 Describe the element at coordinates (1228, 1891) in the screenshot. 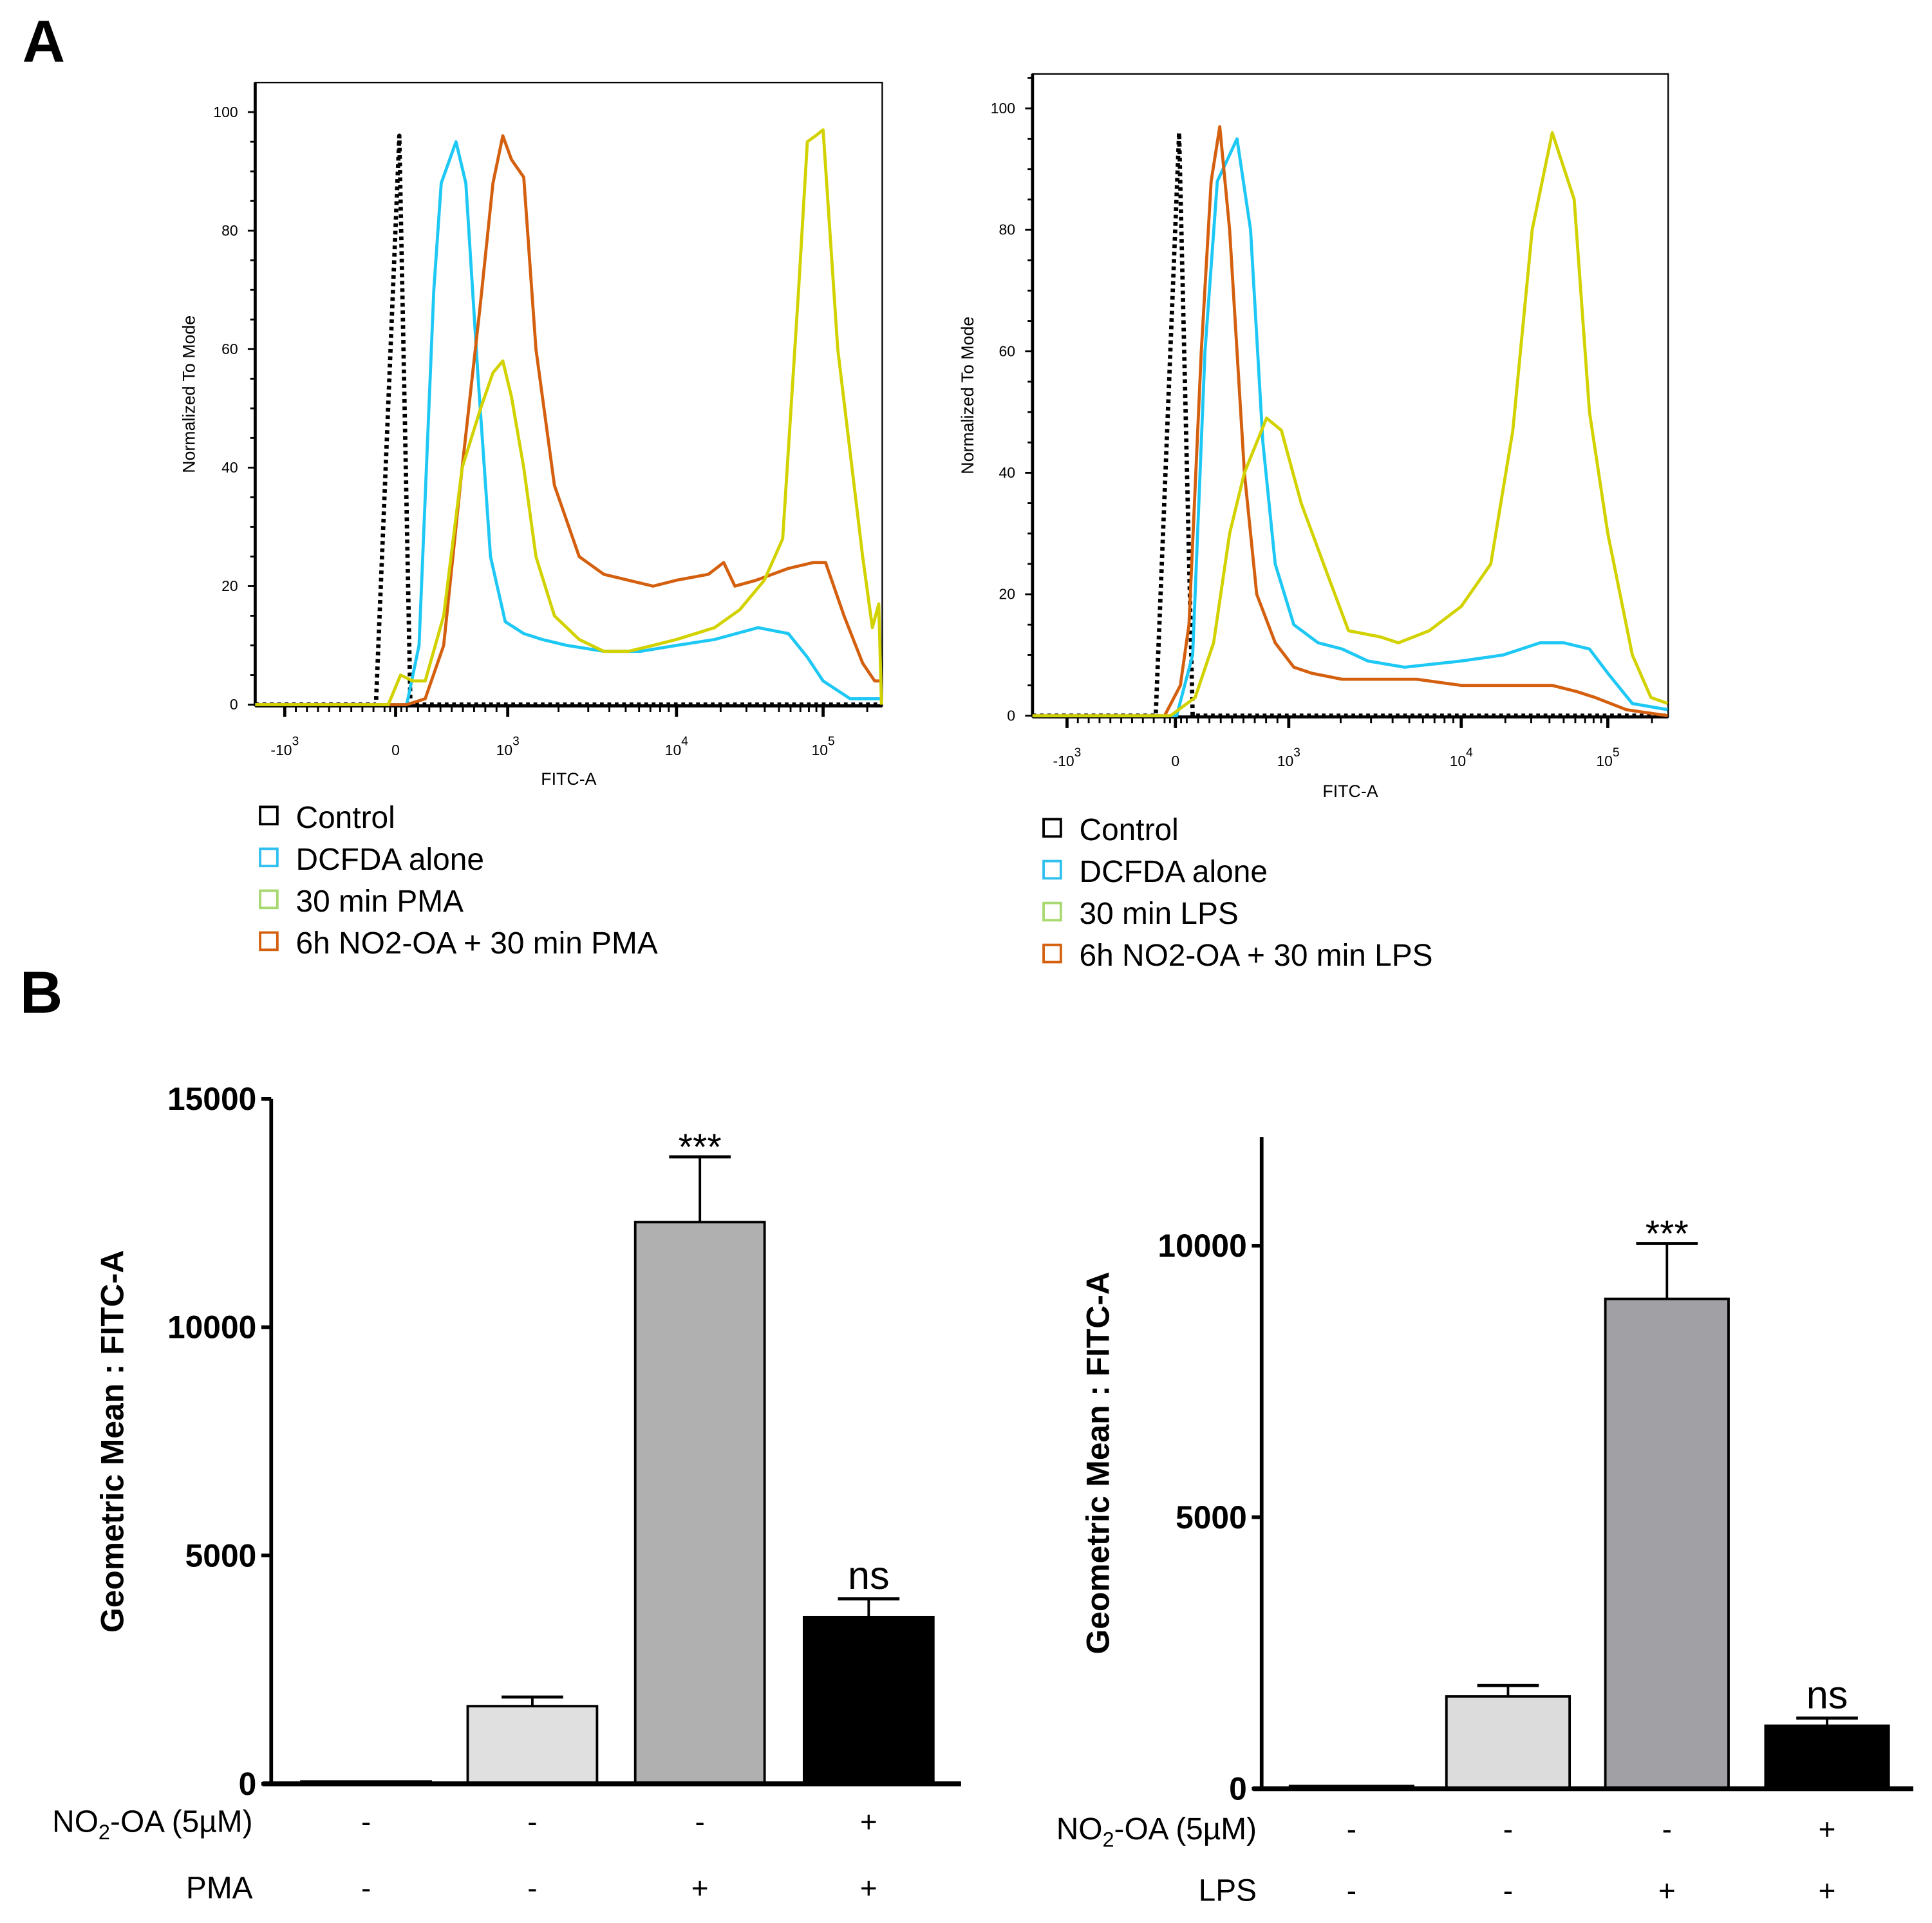

I see `row-label-text: LPS` at that location.